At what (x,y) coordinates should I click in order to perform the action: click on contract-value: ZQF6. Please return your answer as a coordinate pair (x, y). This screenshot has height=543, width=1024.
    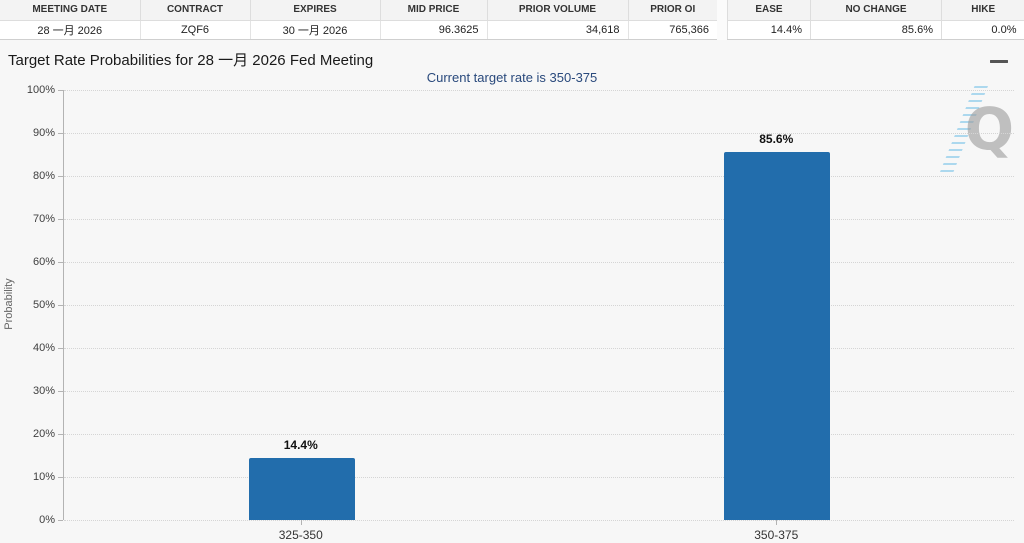
    Looking at the image, I should click on (195, 29).